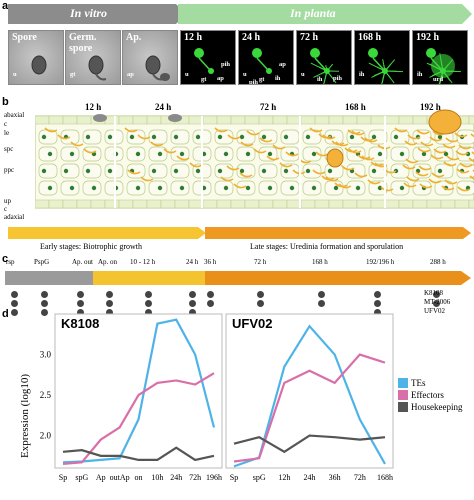 Image resolution: width=474 pixels, height=500 pixels. I want to click on micrograph-tile: Germ. spore gt, so click(93, 57).